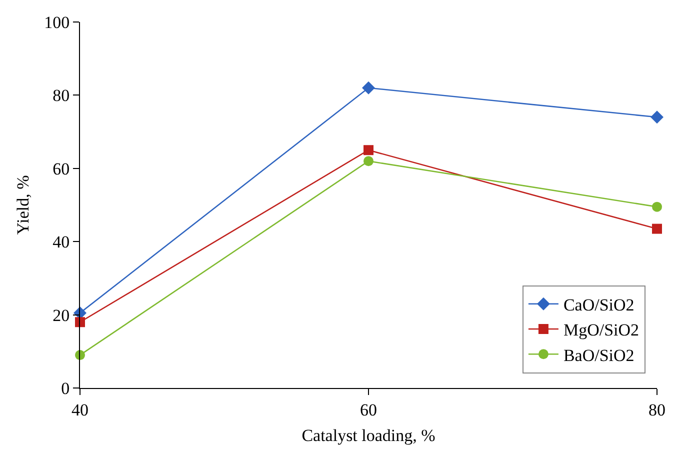 Image resolution: width=678 pixels, height=458 pixels. I want to click on y-tick-label: 40, so click(61, 242).